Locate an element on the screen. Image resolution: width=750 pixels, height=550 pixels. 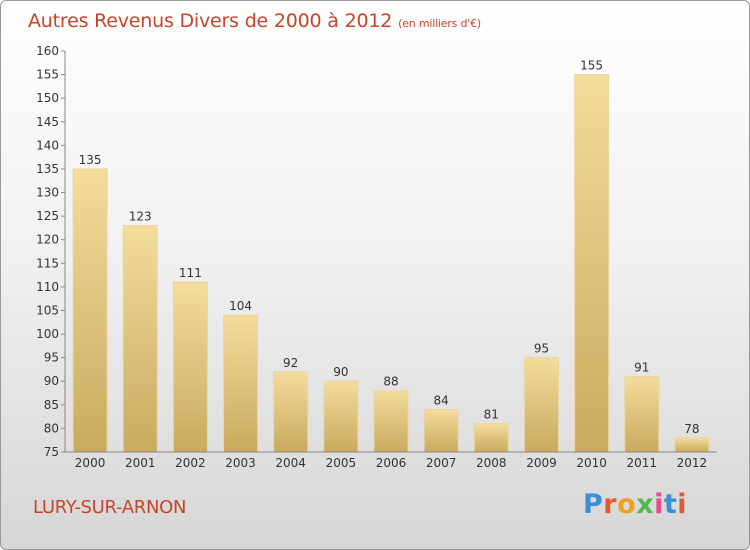
x-tick-label: 2004 is located at coordinates (290, 463).